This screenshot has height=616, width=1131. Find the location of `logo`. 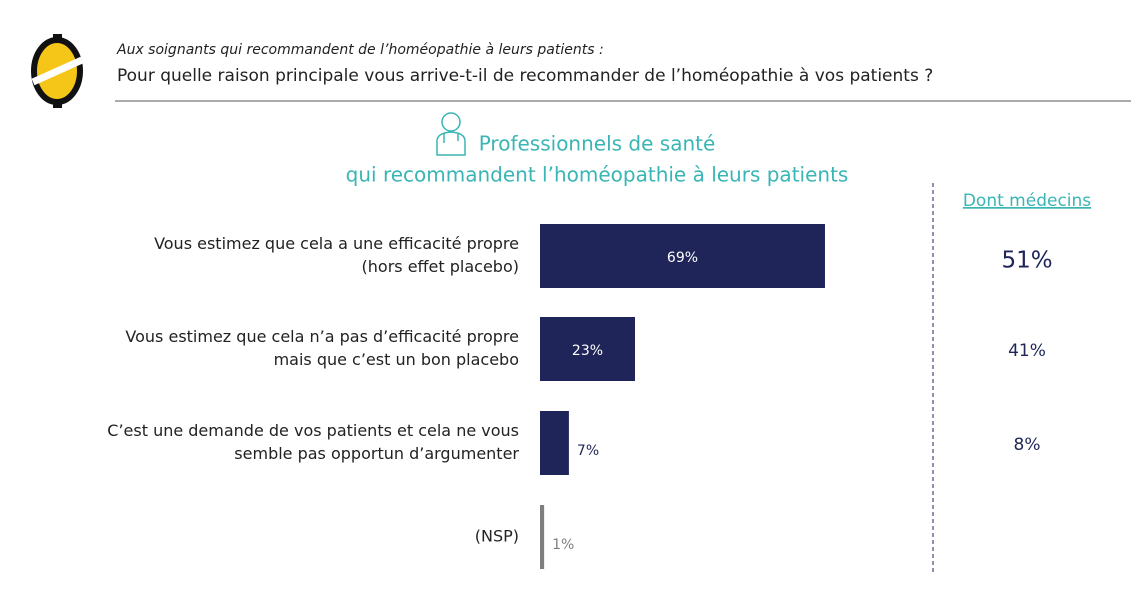

logo is located at coordinates (57, 71).